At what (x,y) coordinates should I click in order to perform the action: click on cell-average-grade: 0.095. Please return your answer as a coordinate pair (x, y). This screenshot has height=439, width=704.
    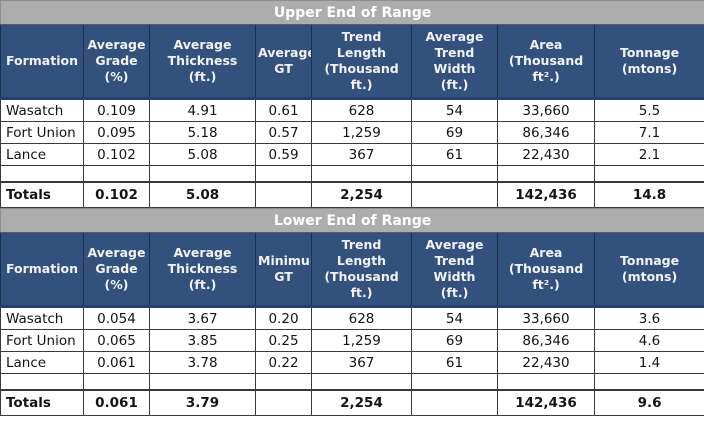
    Looking at the image, I should click on (116, 132).